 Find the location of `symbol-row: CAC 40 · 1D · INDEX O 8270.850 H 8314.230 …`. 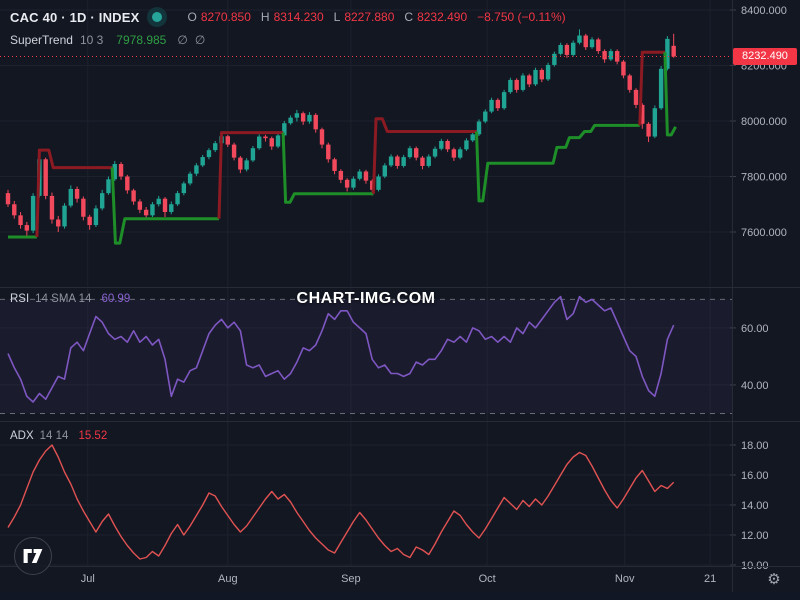

symbol-row: CAC 40 · 1D · INDEX O 8270.850 H 8314.230 … is located at coordinates (288, 17).